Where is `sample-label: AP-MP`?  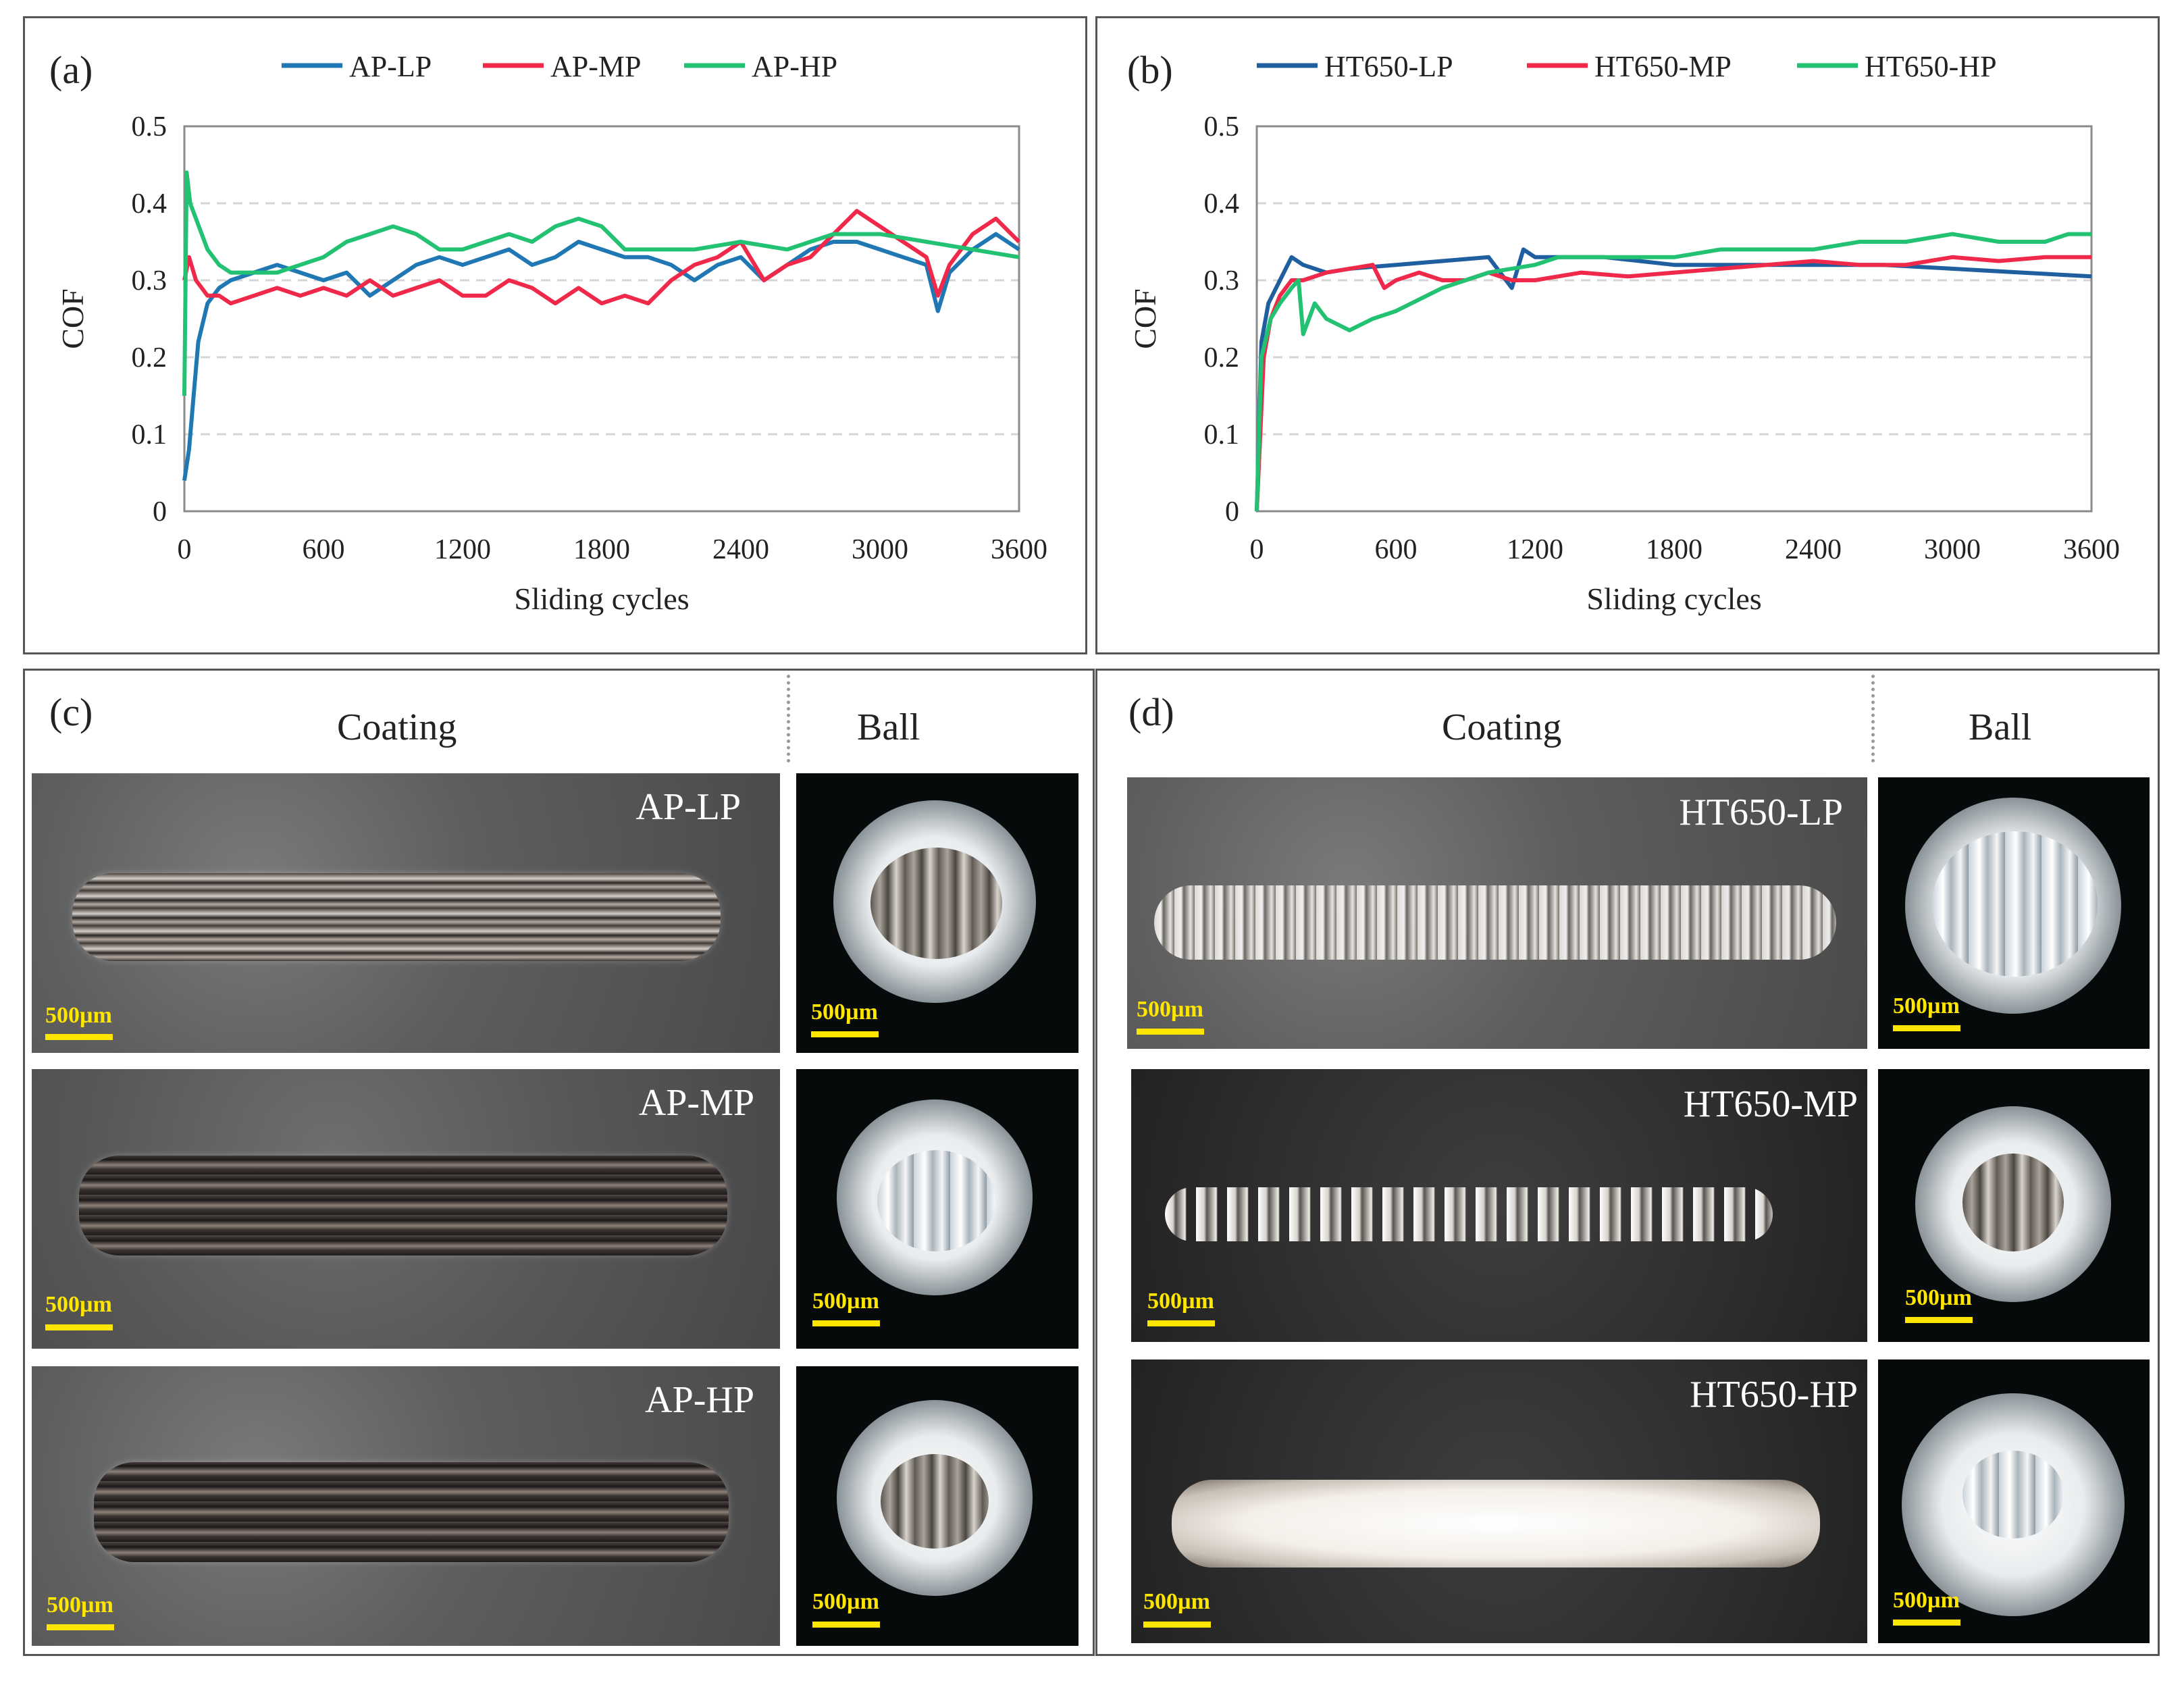 sample-label: AP-MP is located at coordinates (696, 1103).